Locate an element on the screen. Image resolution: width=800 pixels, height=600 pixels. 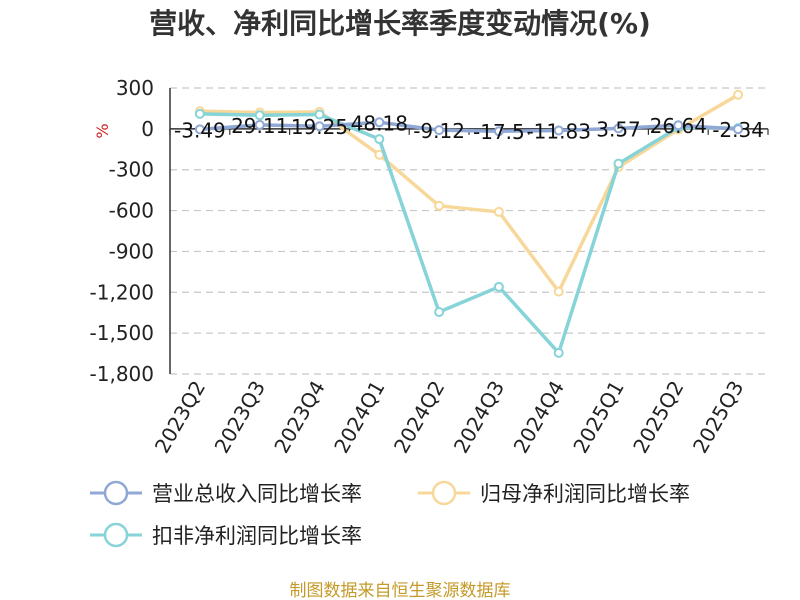
legend-label: 扣非净利润同比增长率 is located at coordinates (257, 536).